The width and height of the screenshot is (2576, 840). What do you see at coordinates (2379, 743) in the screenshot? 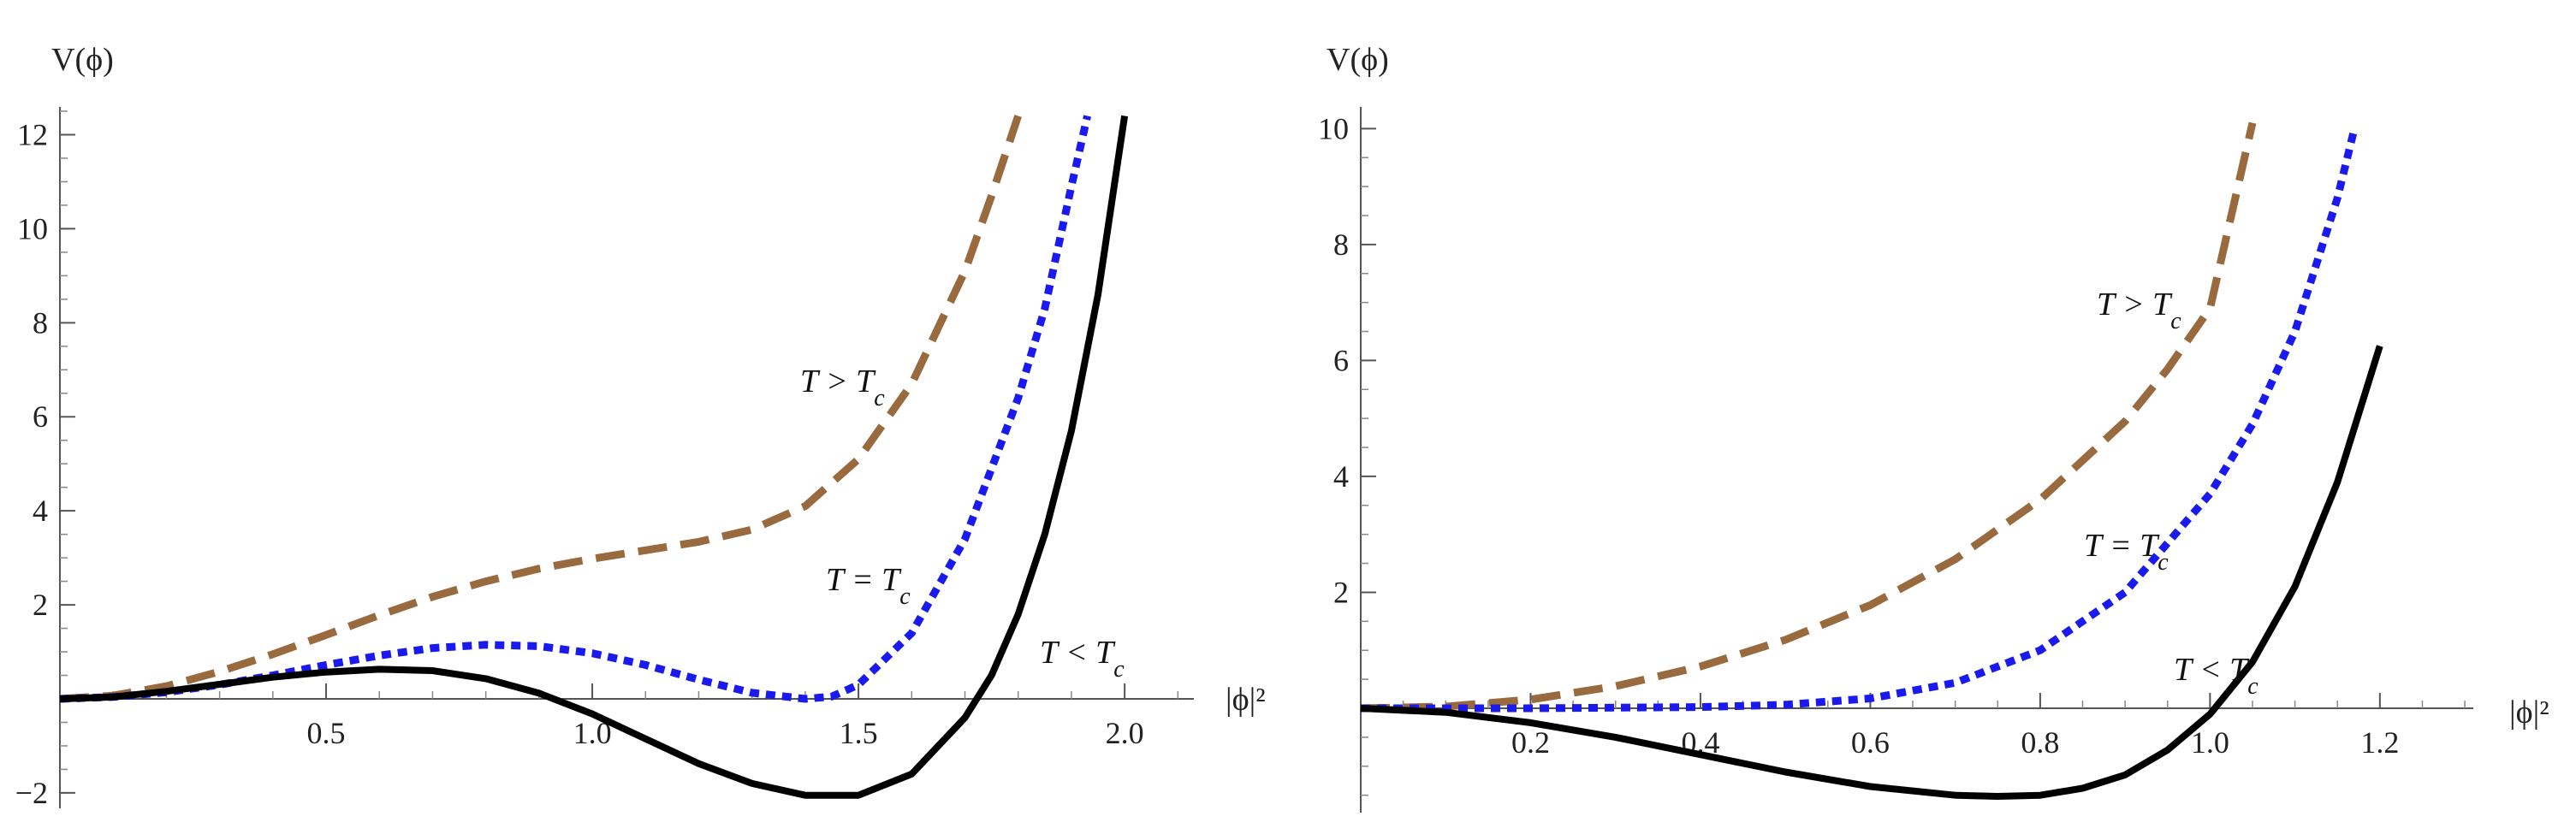
I see `x-tick-label: 1.2` at bounding box center [2379, 743].